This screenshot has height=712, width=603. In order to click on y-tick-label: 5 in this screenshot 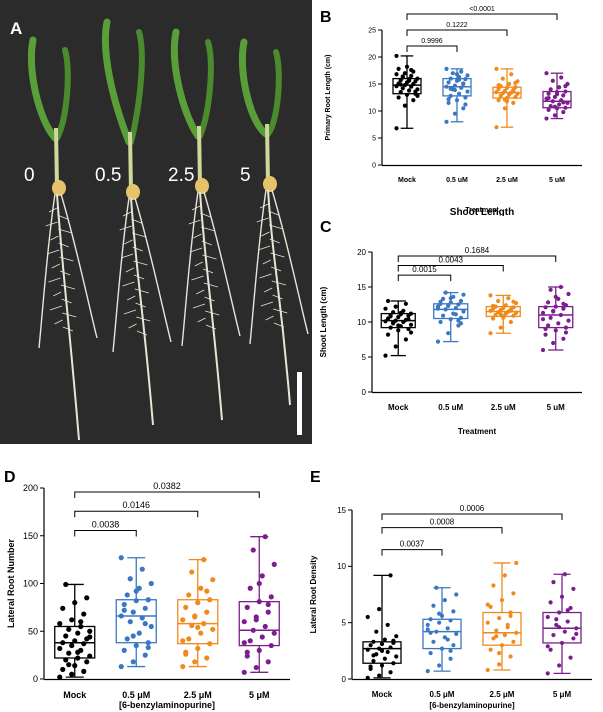, I will do `click(374, 138)`.